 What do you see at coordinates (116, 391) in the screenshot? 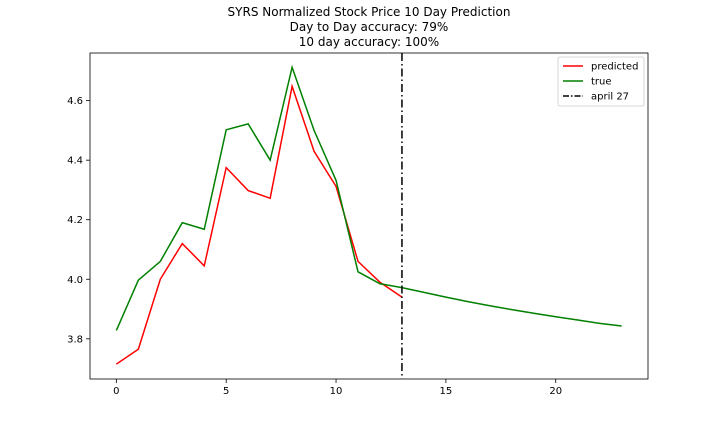
I see `x-tick-label: 0` at bounding box center [116, 391].